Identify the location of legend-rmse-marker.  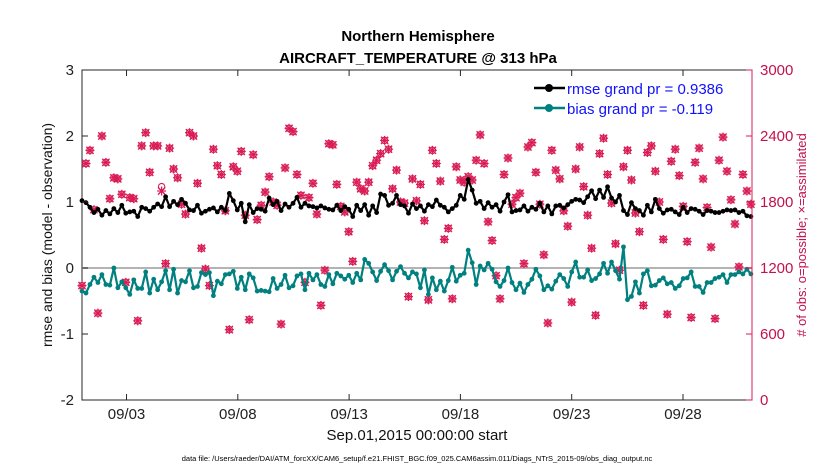
(549, 88).